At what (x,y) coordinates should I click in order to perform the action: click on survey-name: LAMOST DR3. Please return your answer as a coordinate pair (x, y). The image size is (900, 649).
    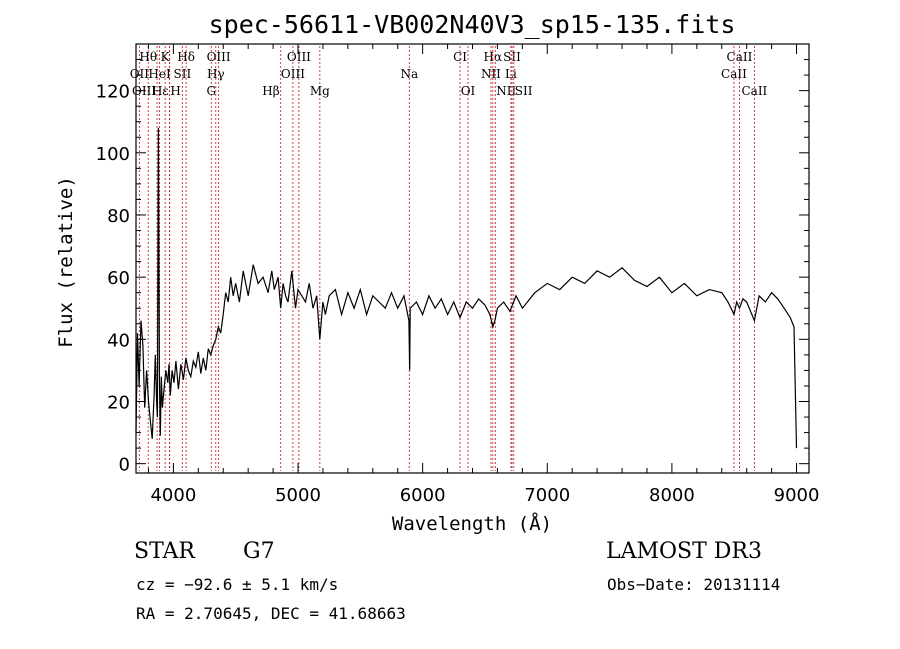
    Looking at the image, I should click on (684, 551).